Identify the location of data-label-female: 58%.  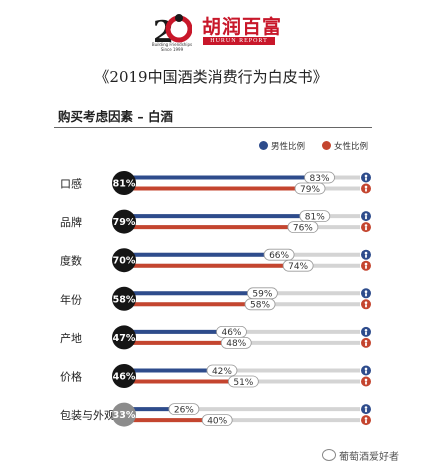
(260, 306).